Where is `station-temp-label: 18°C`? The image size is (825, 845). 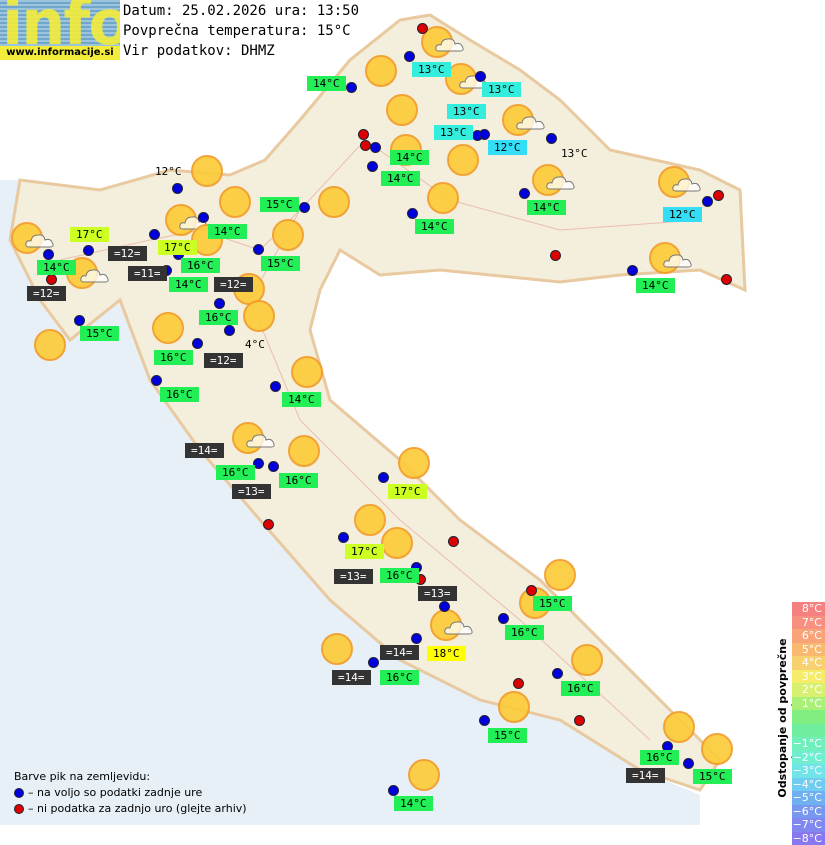 station-temp-label: 18°C is located at coordinates (446, 653).